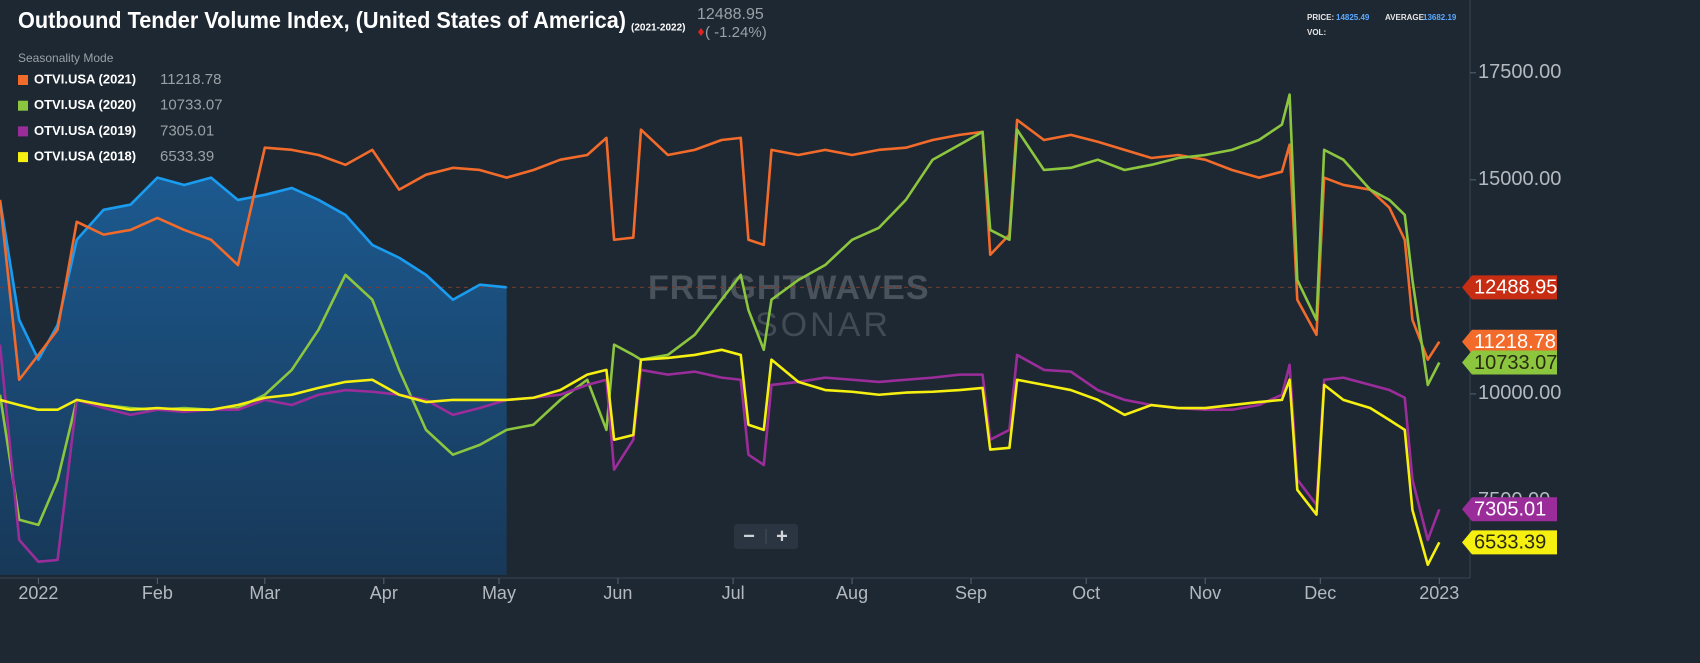  What do you see at coordinates (730, 14) in the screenshot?
I see `current-value: 12488.95` at bounding box center [730, 14].